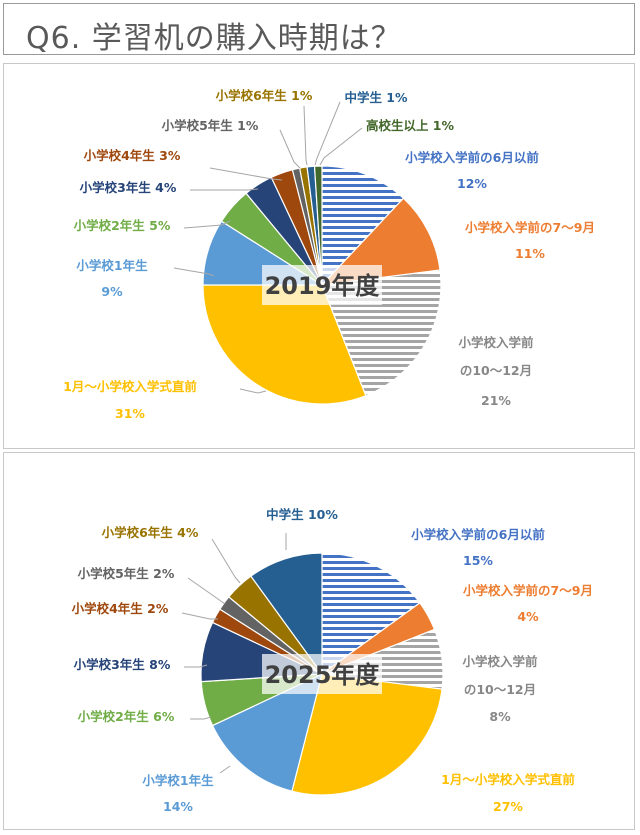 Image resolution: width=640 pixels, height=835 pixels. Describe the element at coordinates (132, 155) in the screenshot. I see `slice-label-grade4: 小学校4年生 3%` at that location.